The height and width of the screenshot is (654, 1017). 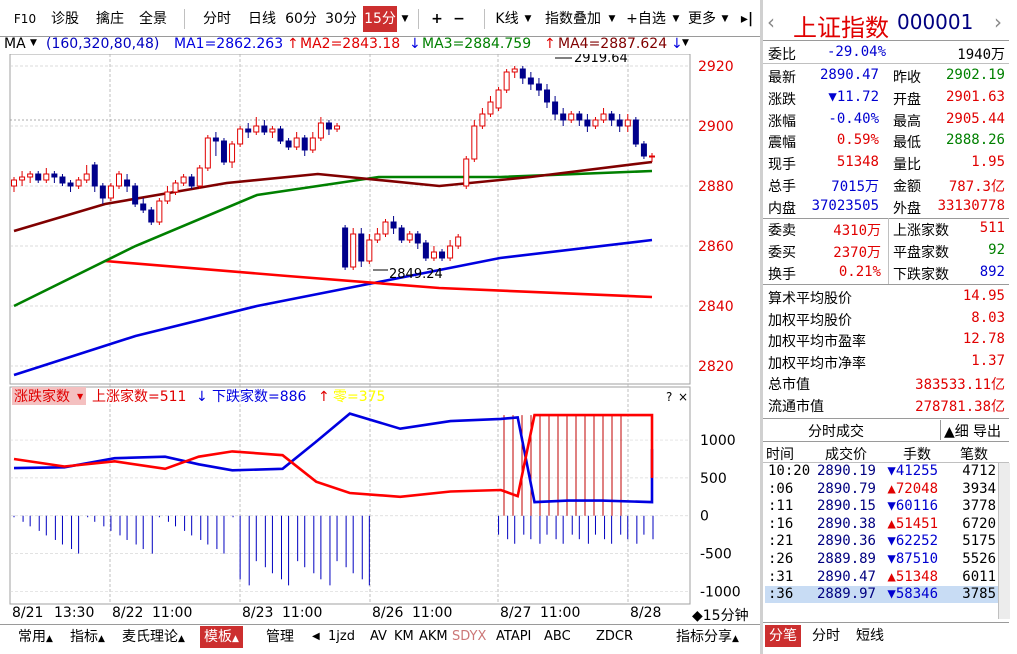 What do you see at coordinates (217, 19) in the screenshot?
I see `intraday-button: 分时` at bounding box center [217, 19].